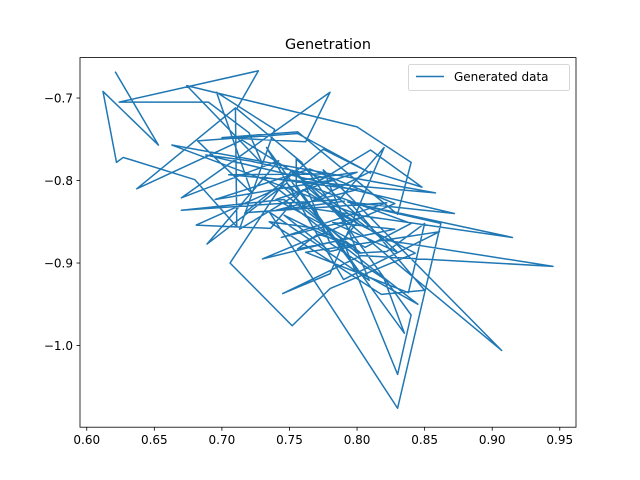 The width and height of the screenshot is (640, 480). I want to click on y-tick-label: −0.7, so click(58, 98).